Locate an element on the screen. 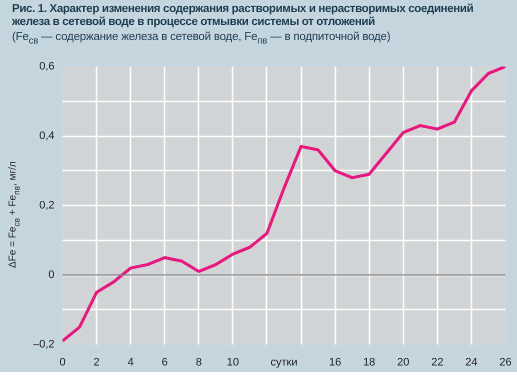 This screenshot has height=375, width=517. x-tick-label: 6 is located at coordinates (165, 362).